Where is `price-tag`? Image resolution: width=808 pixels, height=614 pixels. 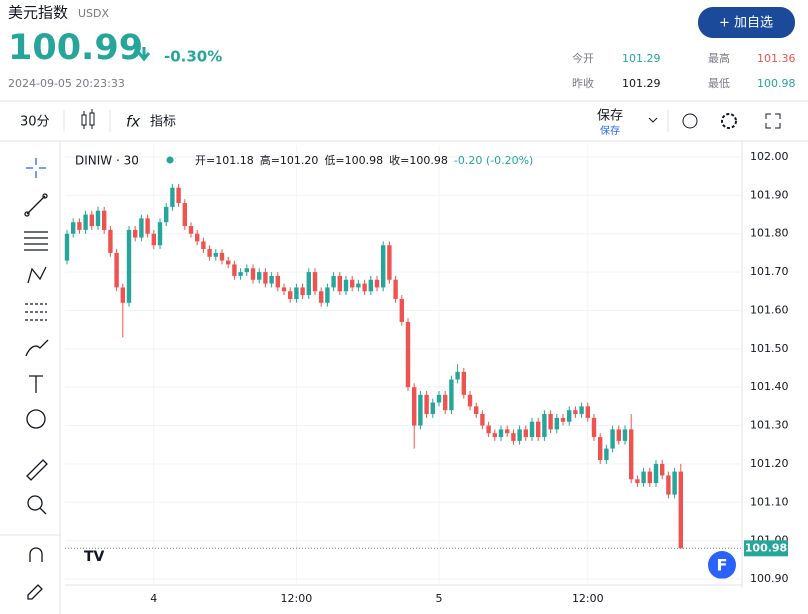
price-tag is located at coordinates (766, 548).